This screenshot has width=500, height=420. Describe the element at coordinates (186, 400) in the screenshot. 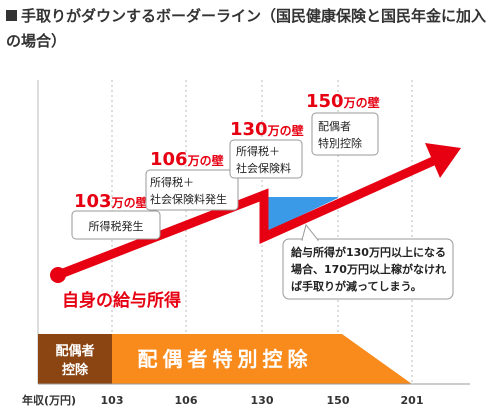

I see `x-tick-106: 106` at that location.